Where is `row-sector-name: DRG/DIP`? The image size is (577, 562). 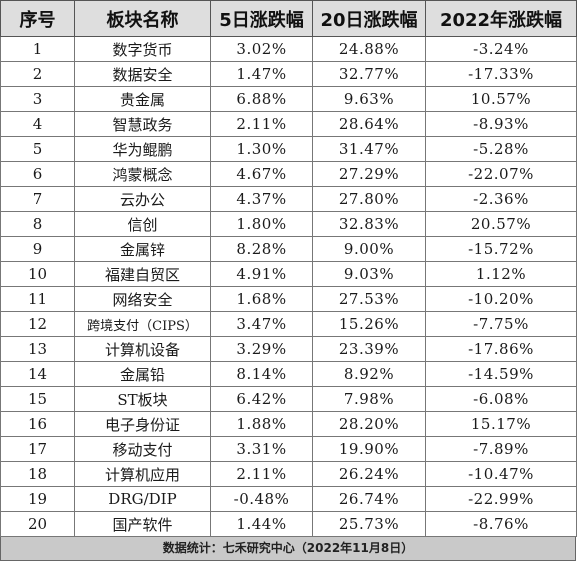 row-sector-name: DRG/DIP is located at coordinates (142, 499).